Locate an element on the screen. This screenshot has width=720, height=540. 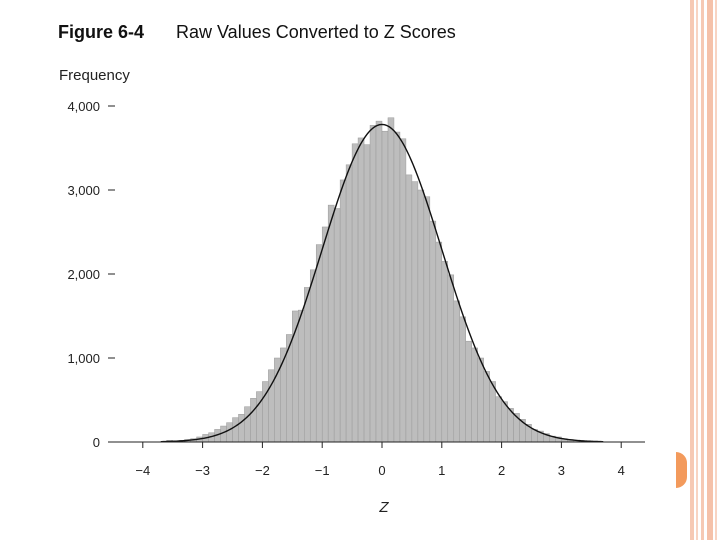
y-tick-label: 3,000 is located at coordinates (83, 190).